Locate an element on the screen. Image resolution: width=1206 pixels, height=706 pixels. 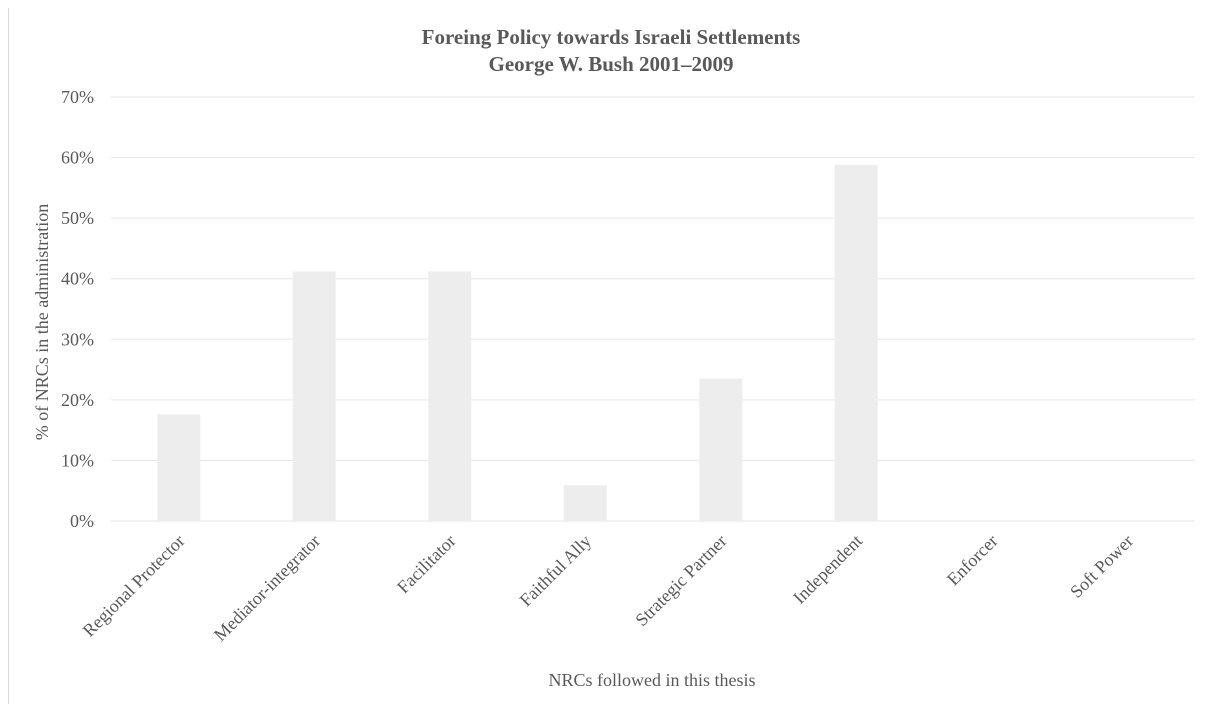
x-tick-label: Facilitator is located at coordinates (426, 564).